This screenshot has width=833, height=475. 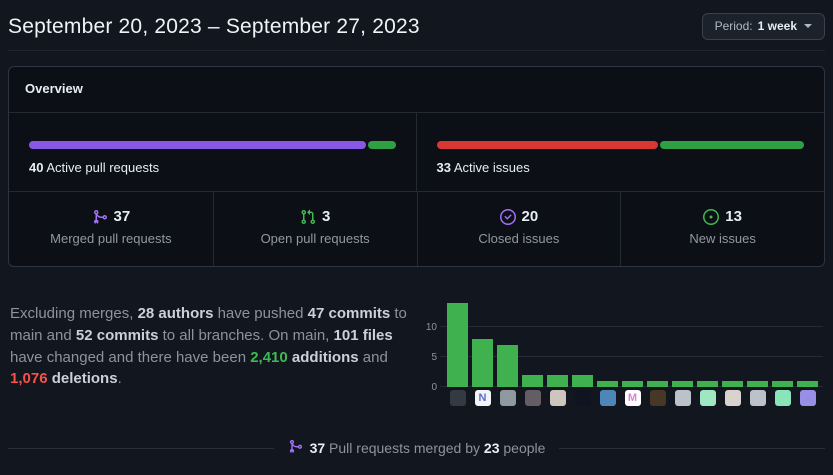 I want to click on summary-segment: to main and, so click(x=208, y=324).